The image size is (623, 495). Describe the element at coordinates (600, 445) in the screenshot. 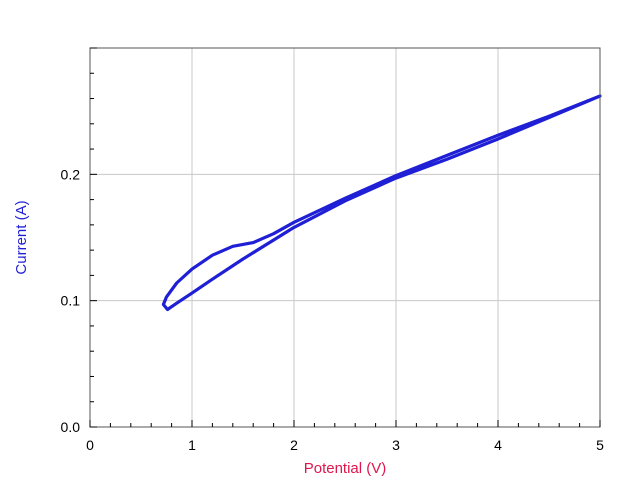

I see `x-tick-label: 5` at that location.